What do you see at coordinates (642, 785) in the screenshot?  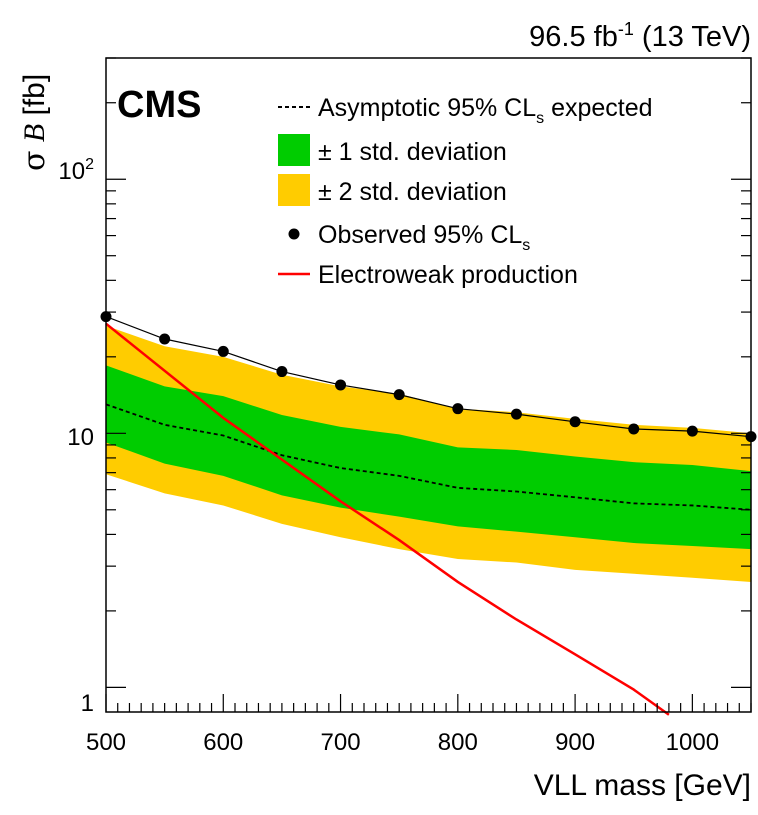 I see `x-axis-label: VLL mass [GeV]` at bounding box center [642, 785].